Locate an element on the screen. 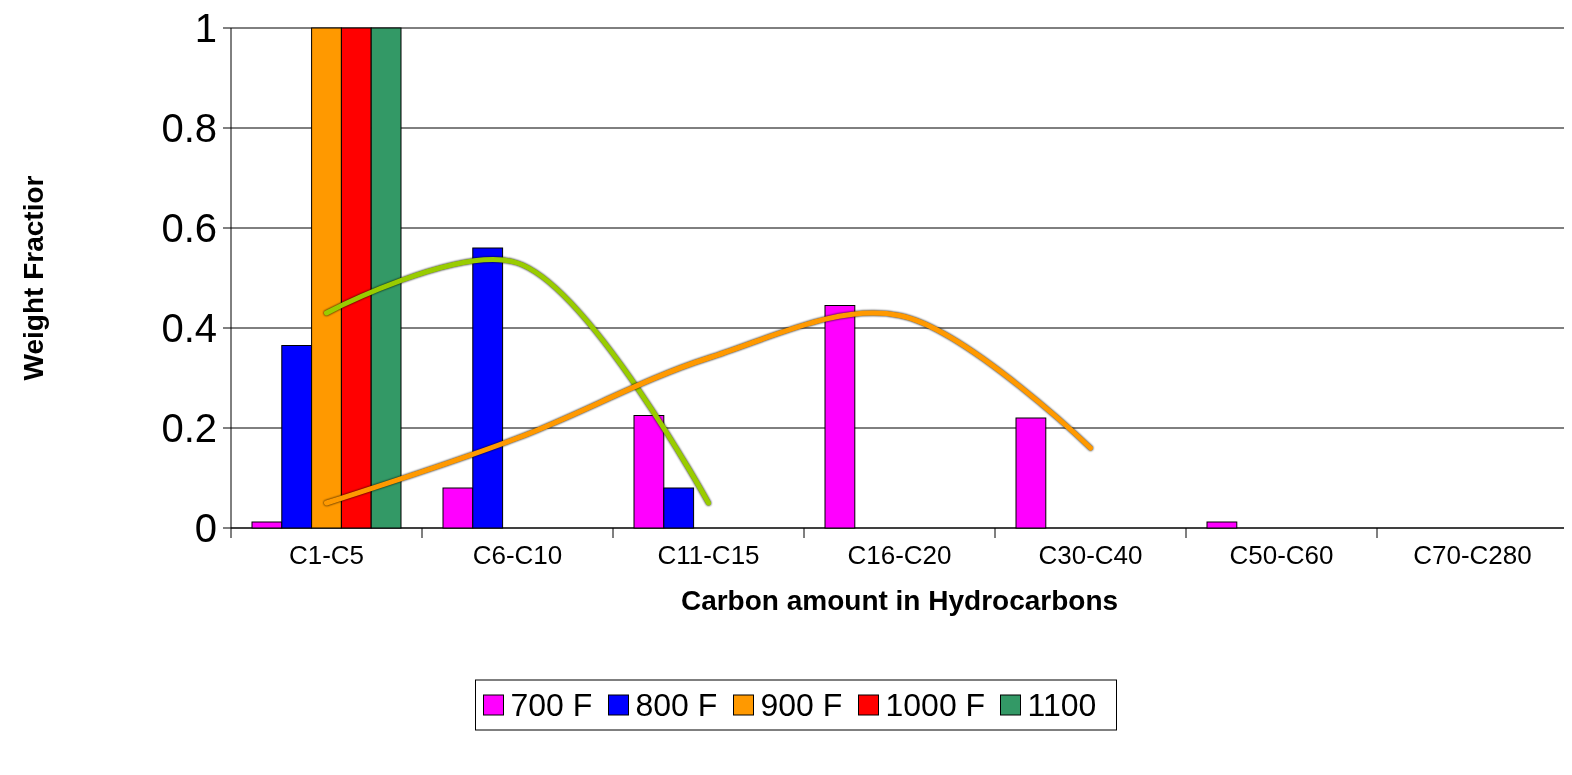 The width and height of the screenshot is (1572, 775). x-tick-label: C16-C20 is located at coordinates (899, 555).